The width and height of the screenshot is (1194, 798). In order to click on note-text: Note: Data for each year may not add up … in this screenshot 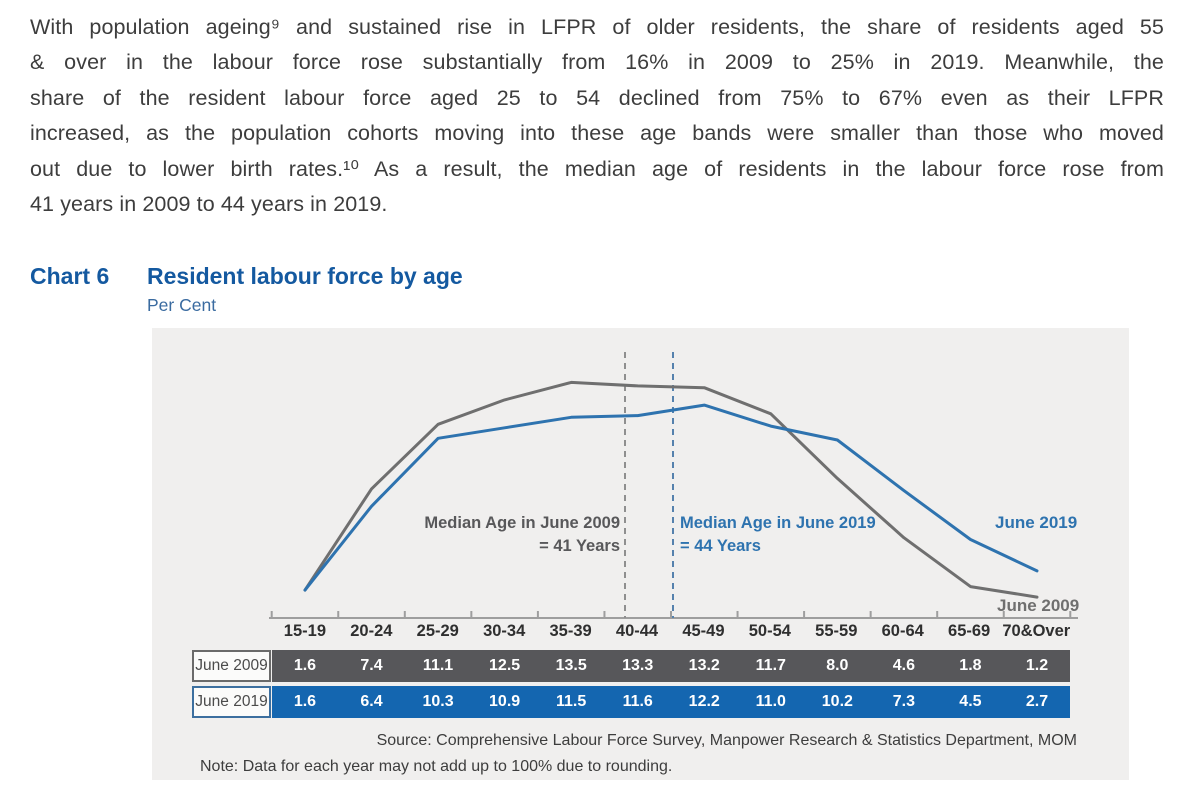, I will do `click(436, 766)`.